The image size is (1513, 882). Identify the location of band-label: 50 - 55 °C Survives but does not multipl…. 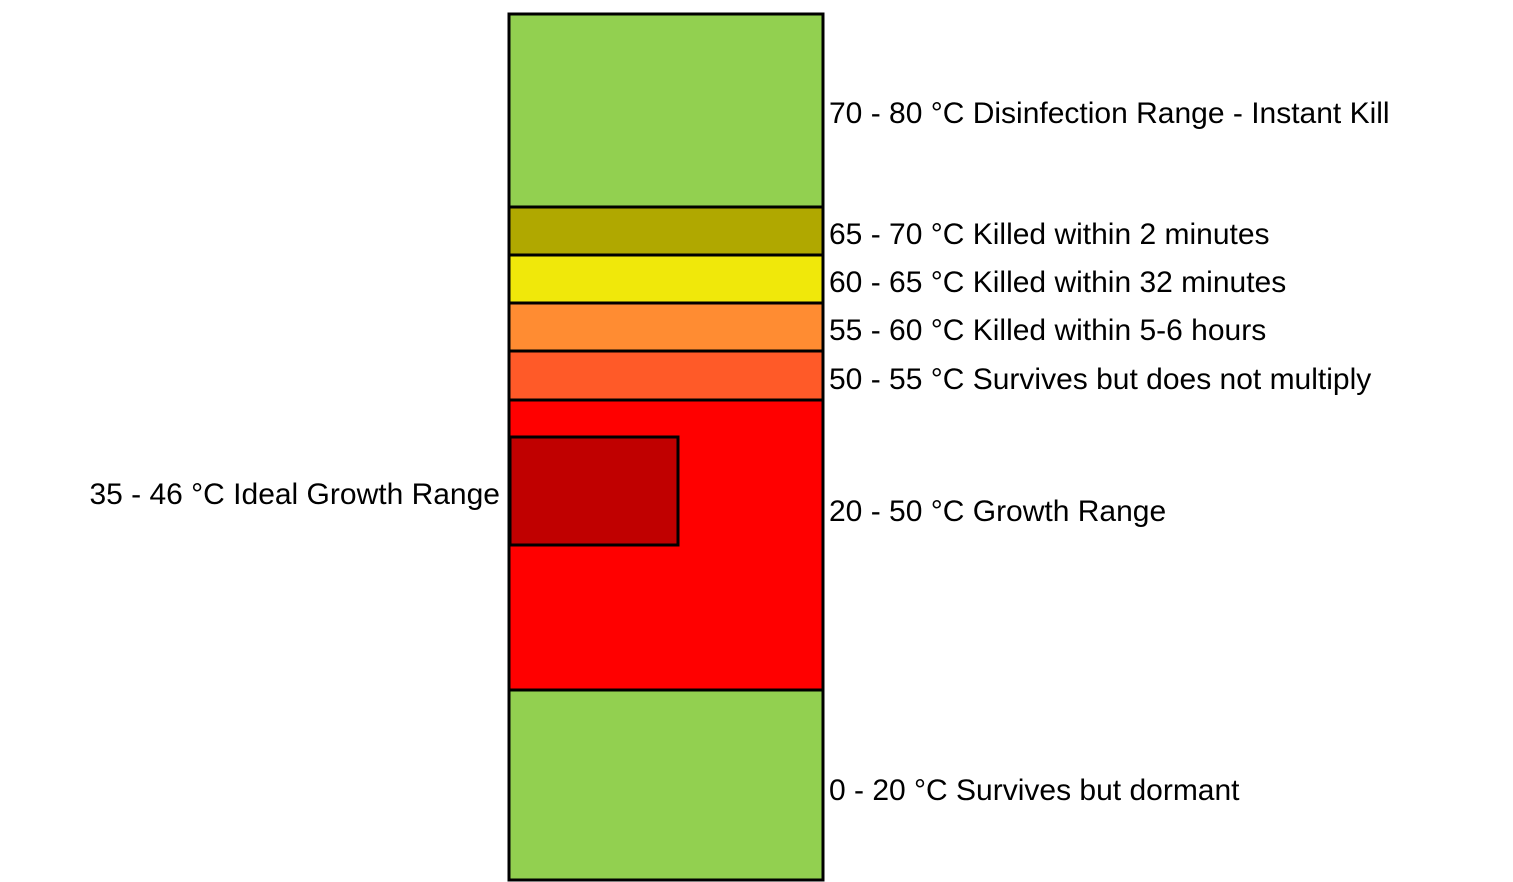
(1100, 379).